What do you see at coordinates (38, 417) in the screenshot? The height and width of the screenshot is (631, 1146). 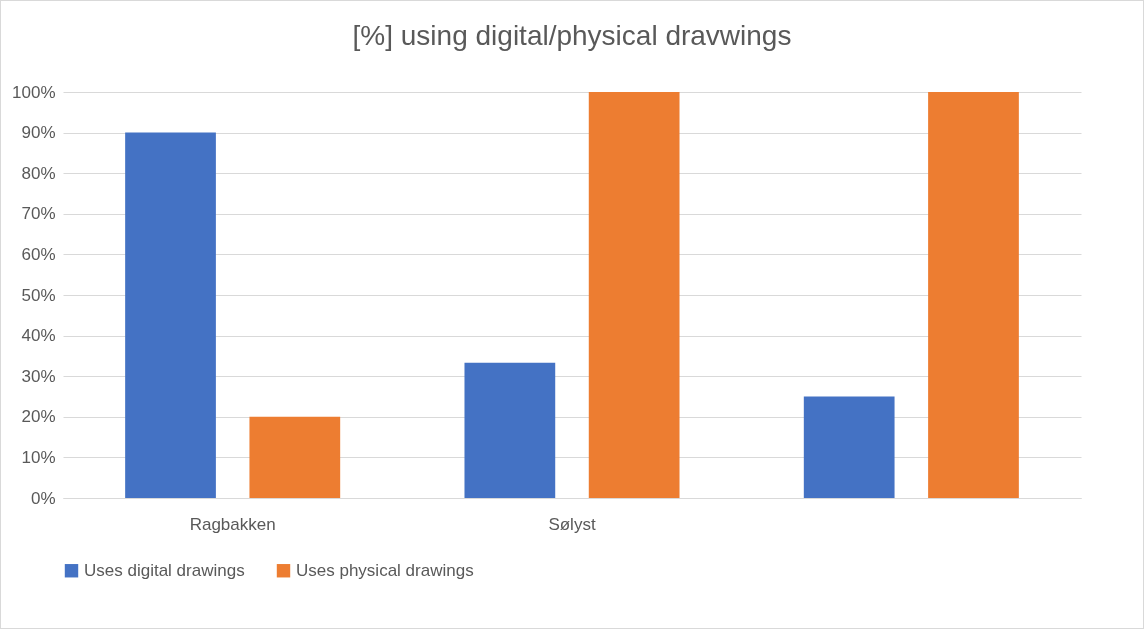 I see `y-tick-label: 20%` at bounding box center [38, 417].